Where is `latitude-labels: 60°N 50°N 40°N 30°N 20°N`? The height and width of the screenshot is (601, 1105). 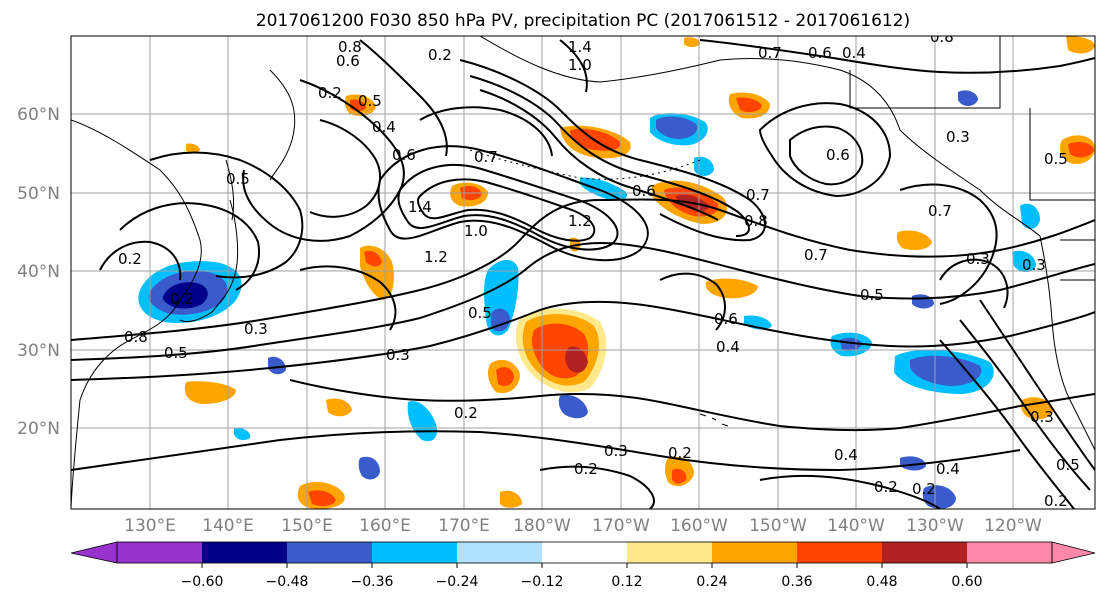
latitude-labels: 60°N 50°N 40°N 30°N 20°N is located at coordinates (38, 272).